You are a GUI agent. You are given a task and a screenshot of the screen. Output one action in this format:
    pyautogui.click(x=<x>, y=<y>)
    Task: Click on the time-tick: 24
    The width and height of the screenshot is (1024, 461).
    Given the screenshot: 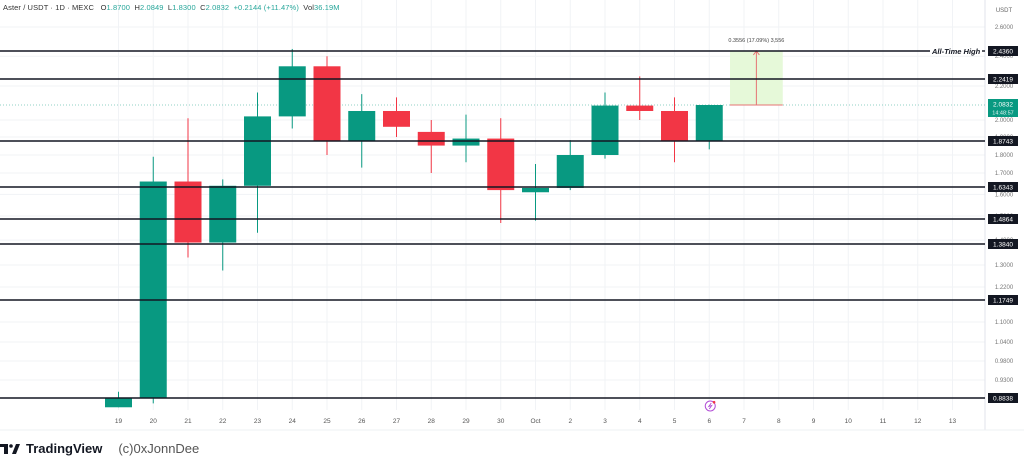 What is the action you would take?
    pyautogui.click(x=293, y=421)
    